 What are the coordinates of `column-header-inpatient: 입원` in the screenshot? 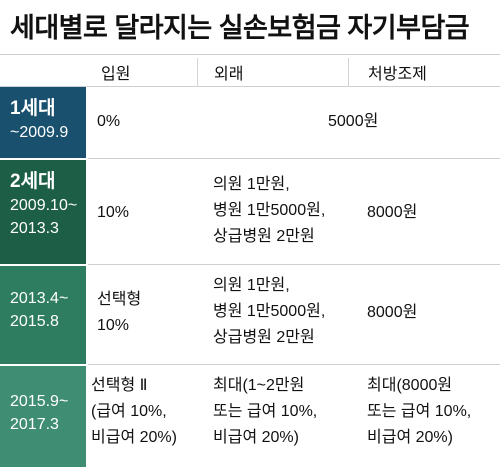 It's located at (116, 74).